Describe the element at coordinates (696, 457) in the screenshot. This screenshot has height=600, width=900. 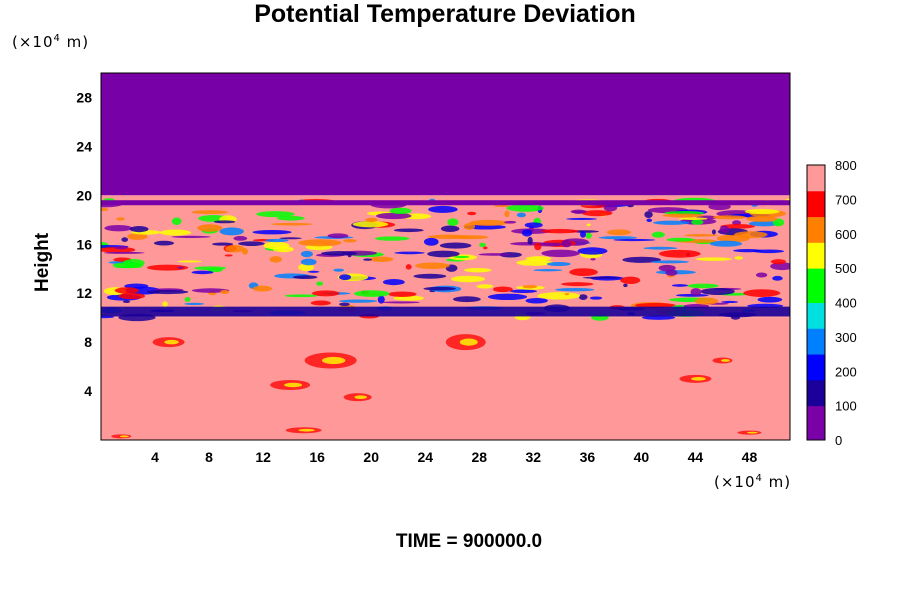
I see `x-tick-label: 44` at that location.